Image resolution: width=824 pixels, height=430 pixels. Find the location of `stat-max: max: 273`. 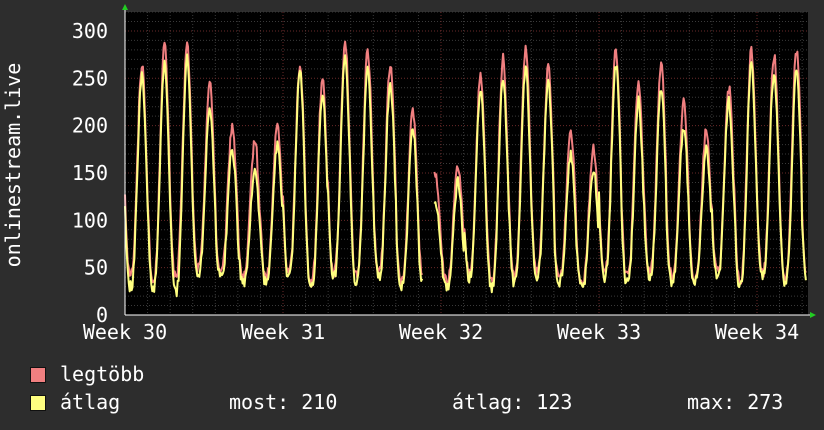

stat-max: max: 273 is located at coordinates (735, 402).